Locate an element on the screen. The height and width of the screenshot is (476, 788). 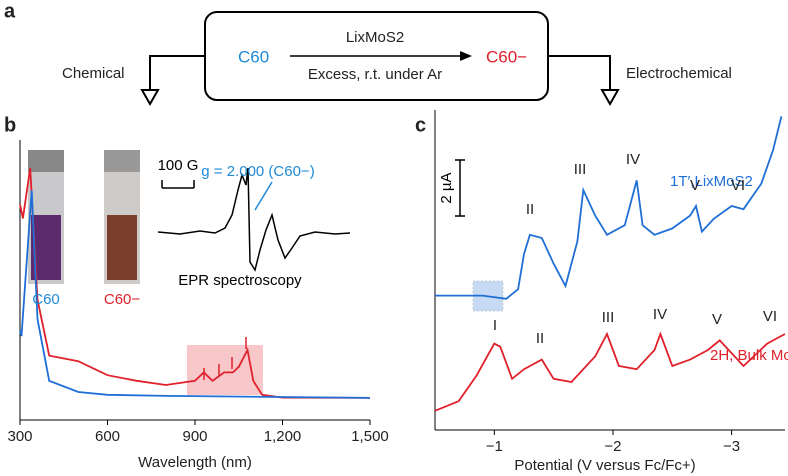
x-tick-label: 1,500 is located at coordinates (370, 436).